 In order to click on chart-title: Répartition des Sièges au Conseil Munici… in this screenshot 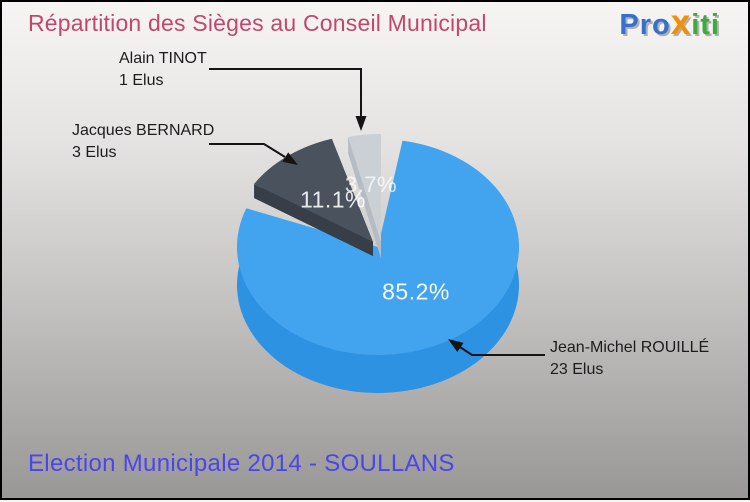, I will do `click(257, 23)`.